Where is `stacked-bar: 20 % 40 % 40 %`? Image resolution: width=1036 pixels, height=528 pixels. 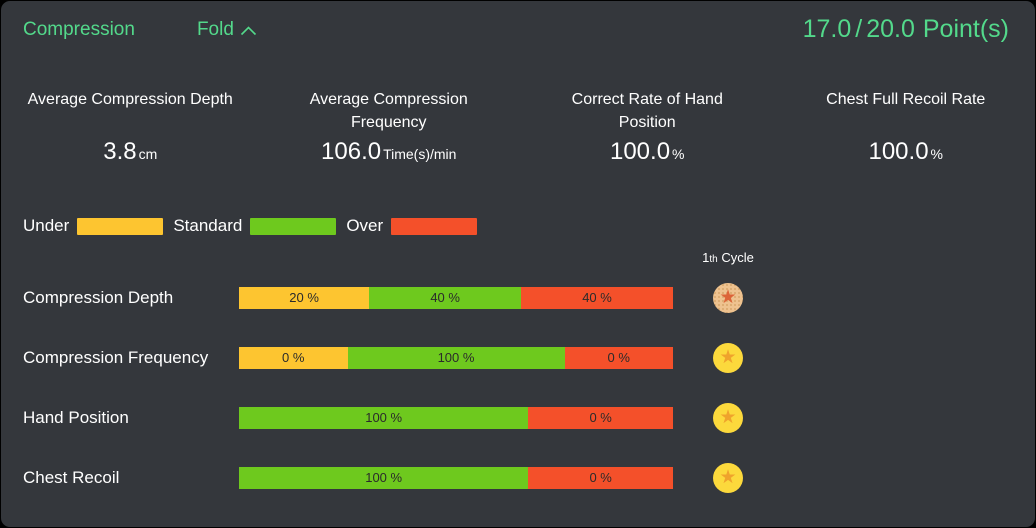 stacked-bar: 20 % 40 % 40 % is located at coordinates (456, 298).